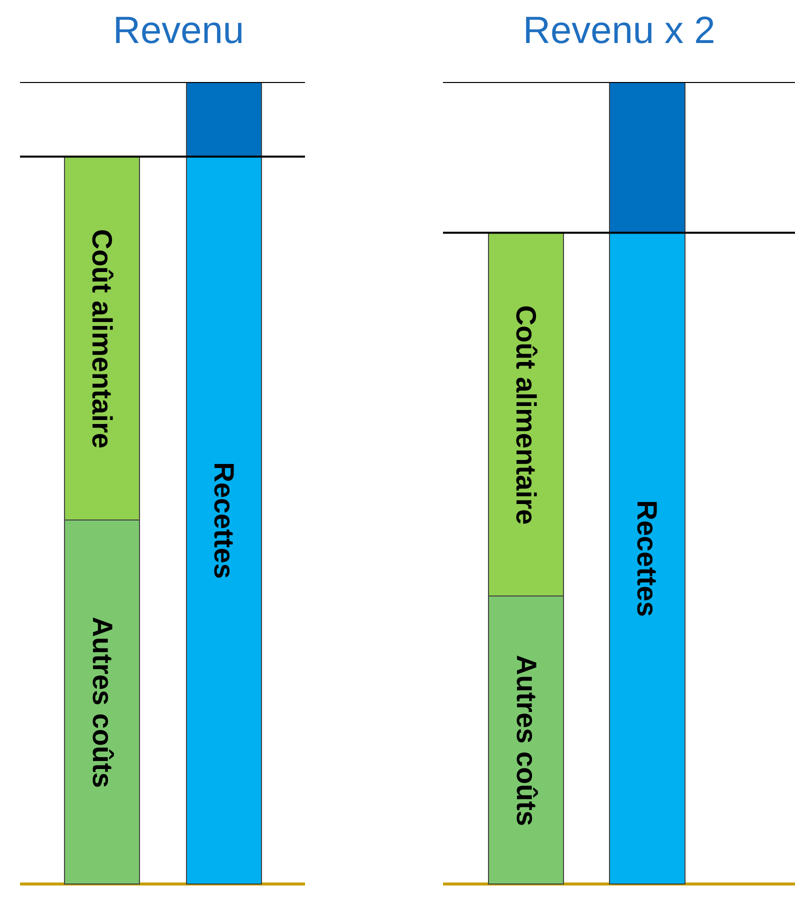  What do you see at coordinates (178, 31) in the screenshot?
I see `chart-title: Revenu` at bounding box center [178, 31].